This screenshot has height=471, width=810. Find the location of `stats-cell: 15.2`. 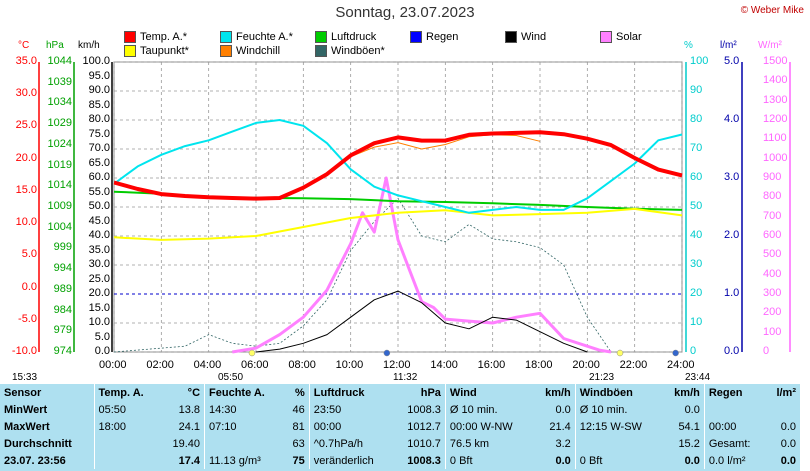

stats-cell: 15.2 is located at coordinates (689, 443).